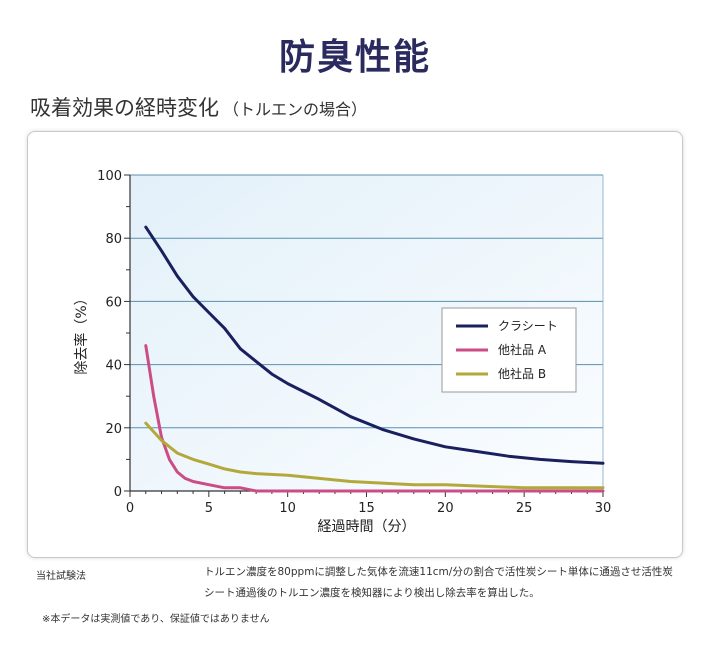 The image size is (710, 665). I want to click on legend-label-3: 他社品 B, so click(522, 373).